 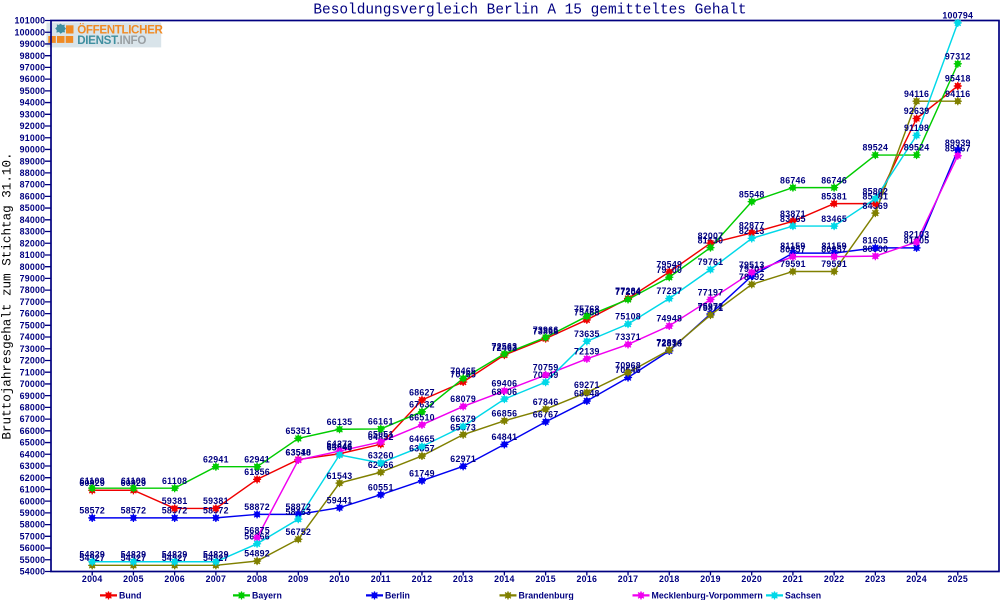 What do you see at coordinates (752, 194) in the screenshot?
I see `svg-text: 85548` at bounding box center [752, 194].